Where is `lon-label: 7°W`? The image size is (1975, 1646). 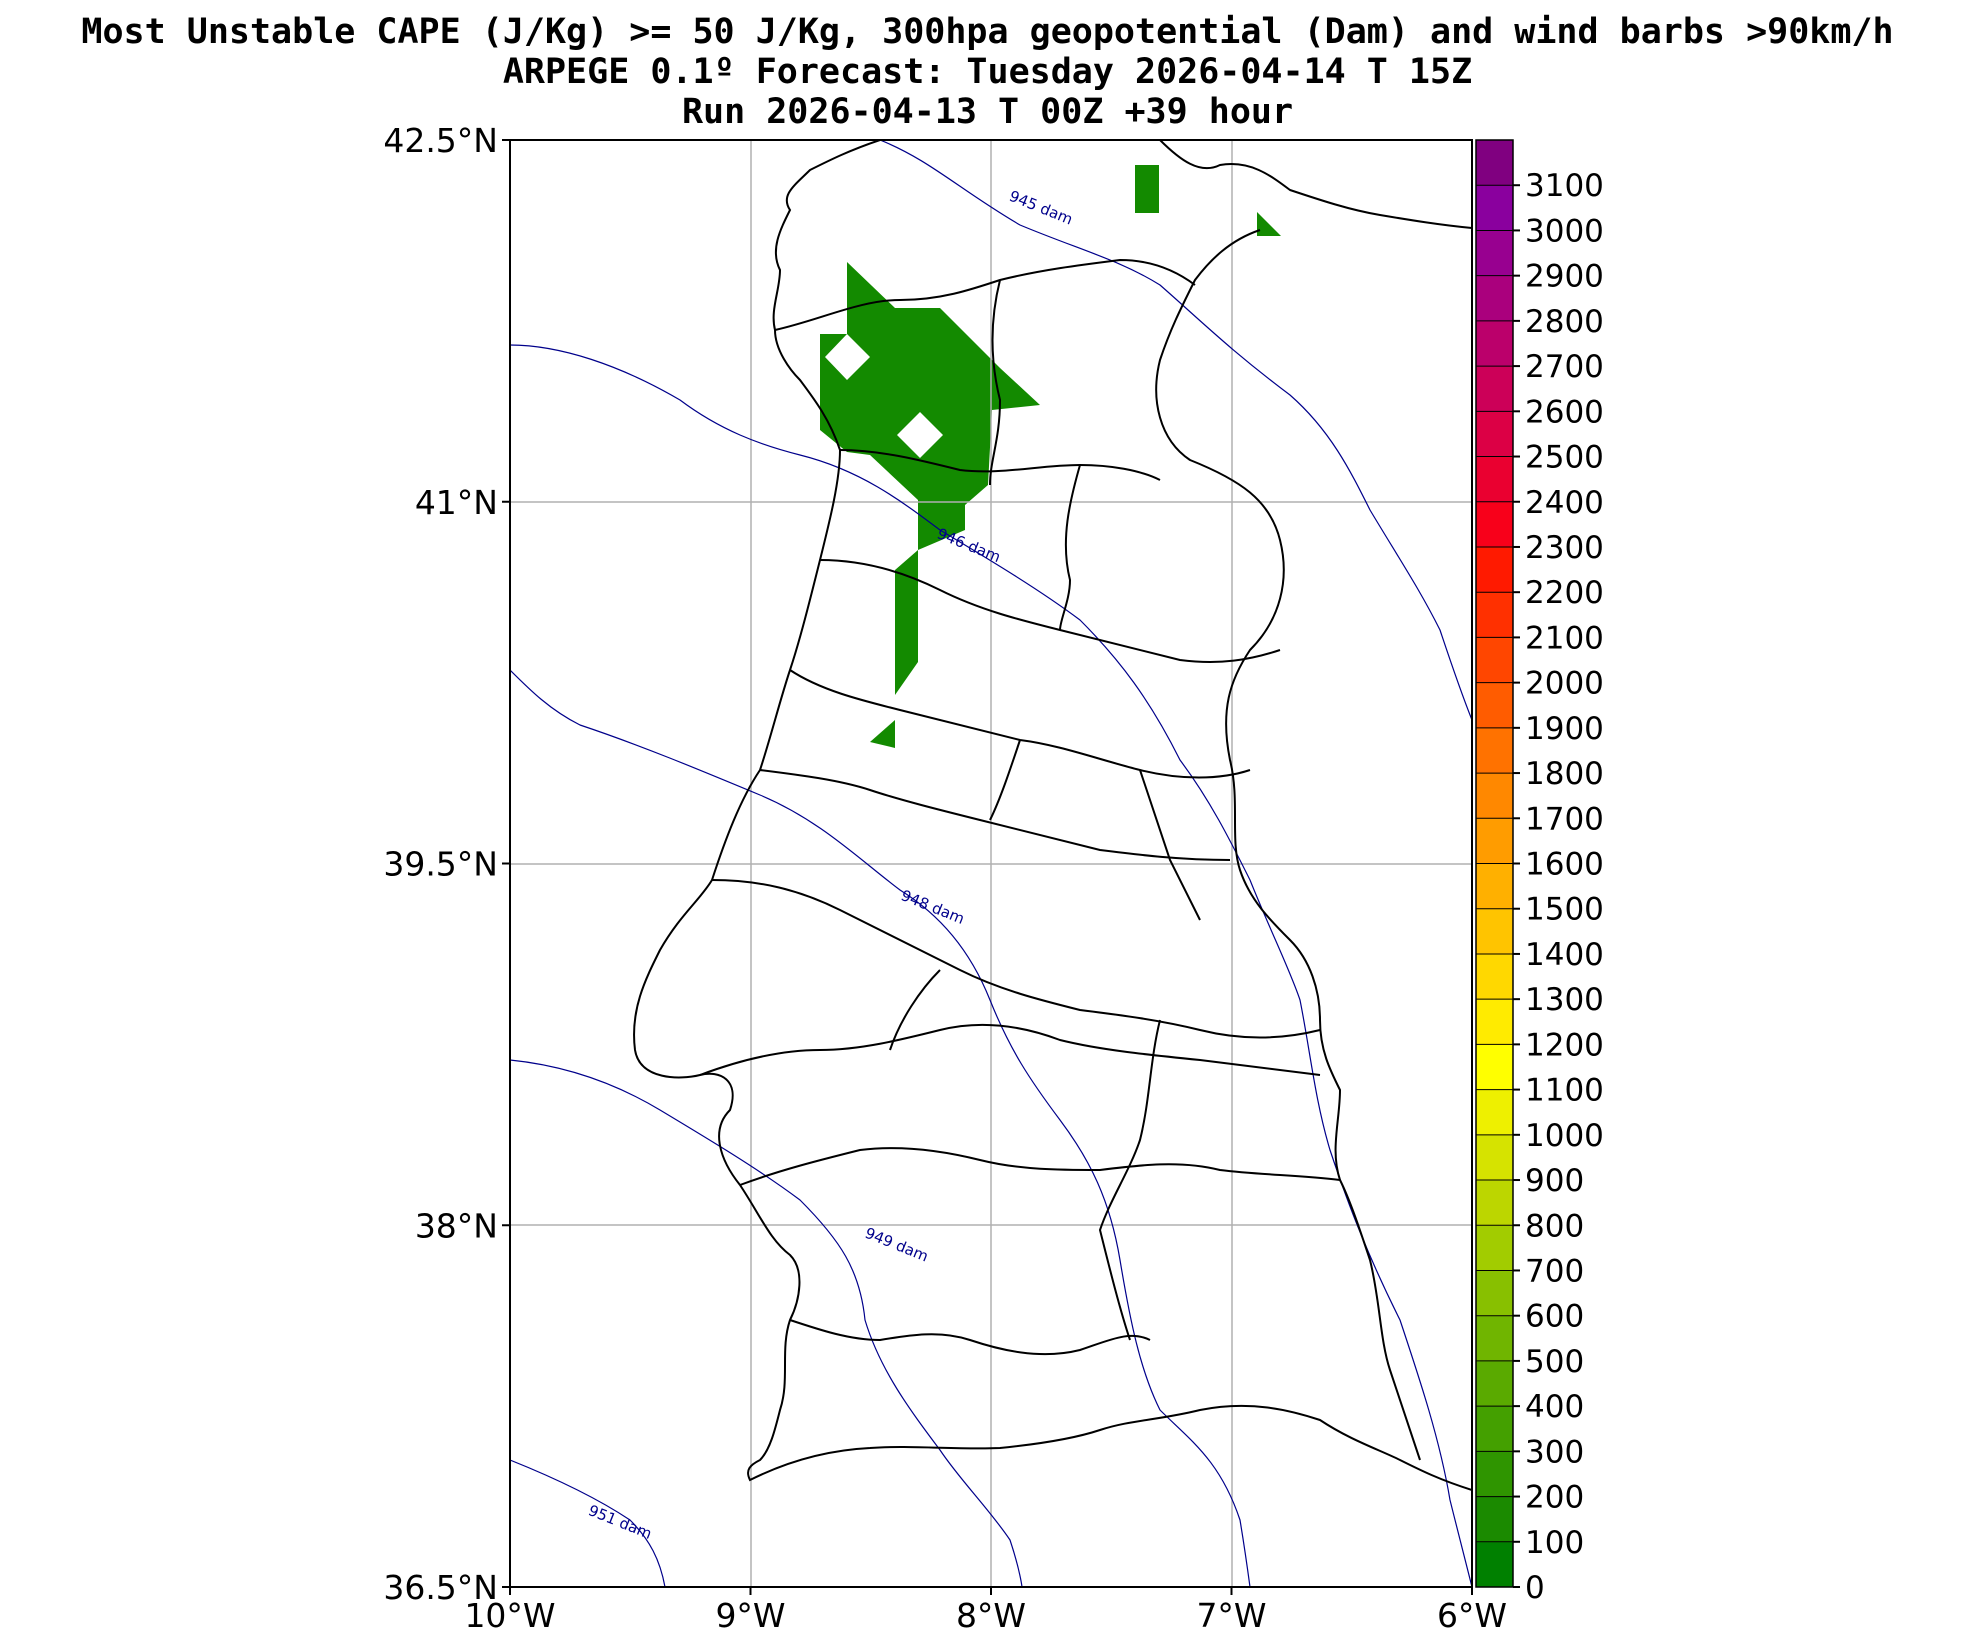 lon-label: 7°W is located at coordinates (1231, 1615).